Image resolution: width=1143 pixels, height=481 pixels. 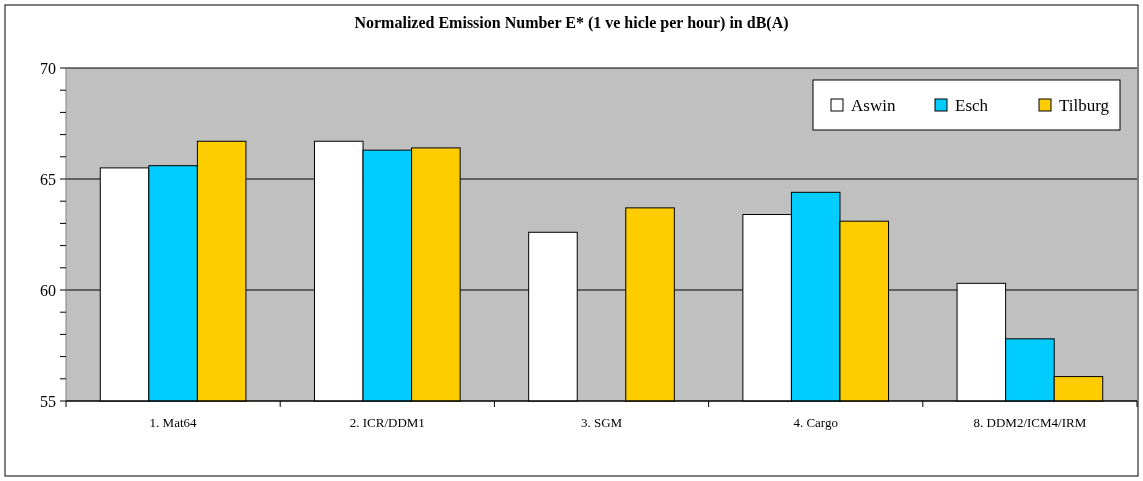 I want to click on y-tick-label: 70, so click(x=48, y=68).